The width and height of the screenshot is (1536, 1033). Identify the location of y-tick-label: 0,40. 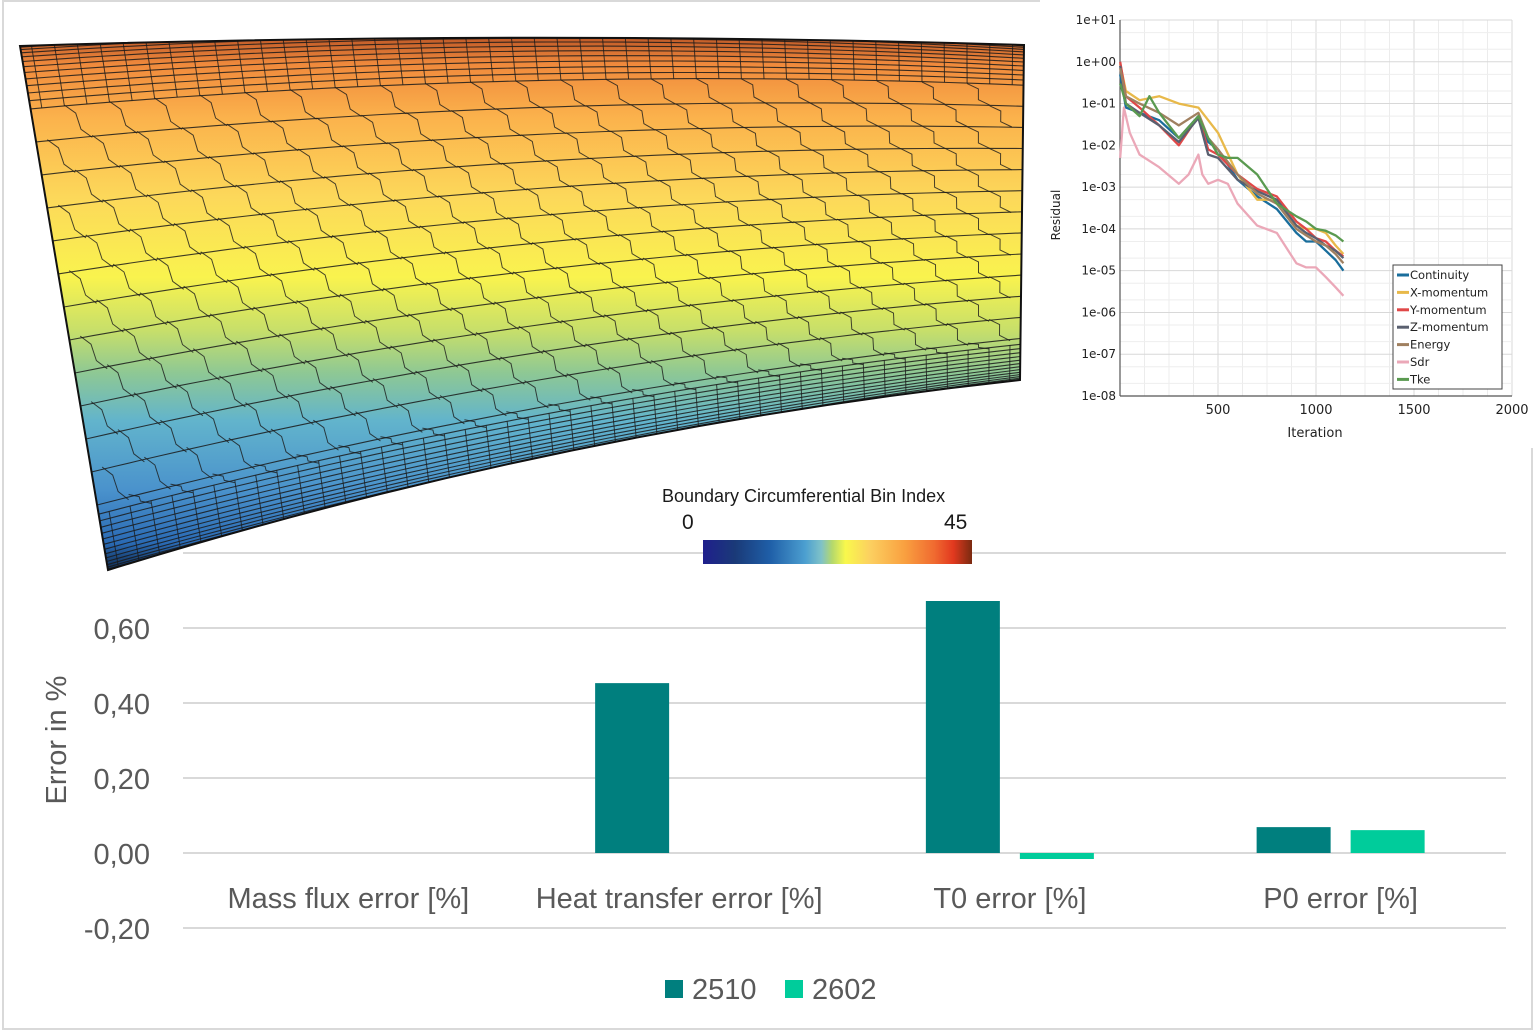
(122, 705).